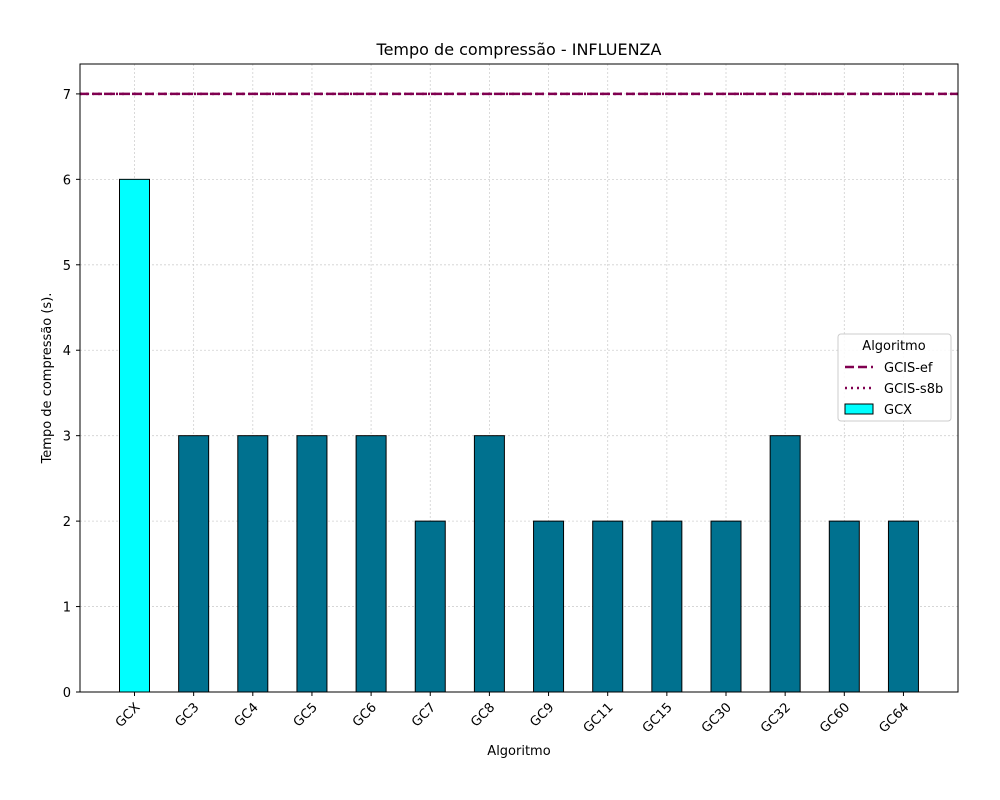 This screenshot has width=1000, height=800. What do you see at coordinates (67, 437) in the screenshot?
I see `y-tick-label: 3` at bounding box center [67, 437].